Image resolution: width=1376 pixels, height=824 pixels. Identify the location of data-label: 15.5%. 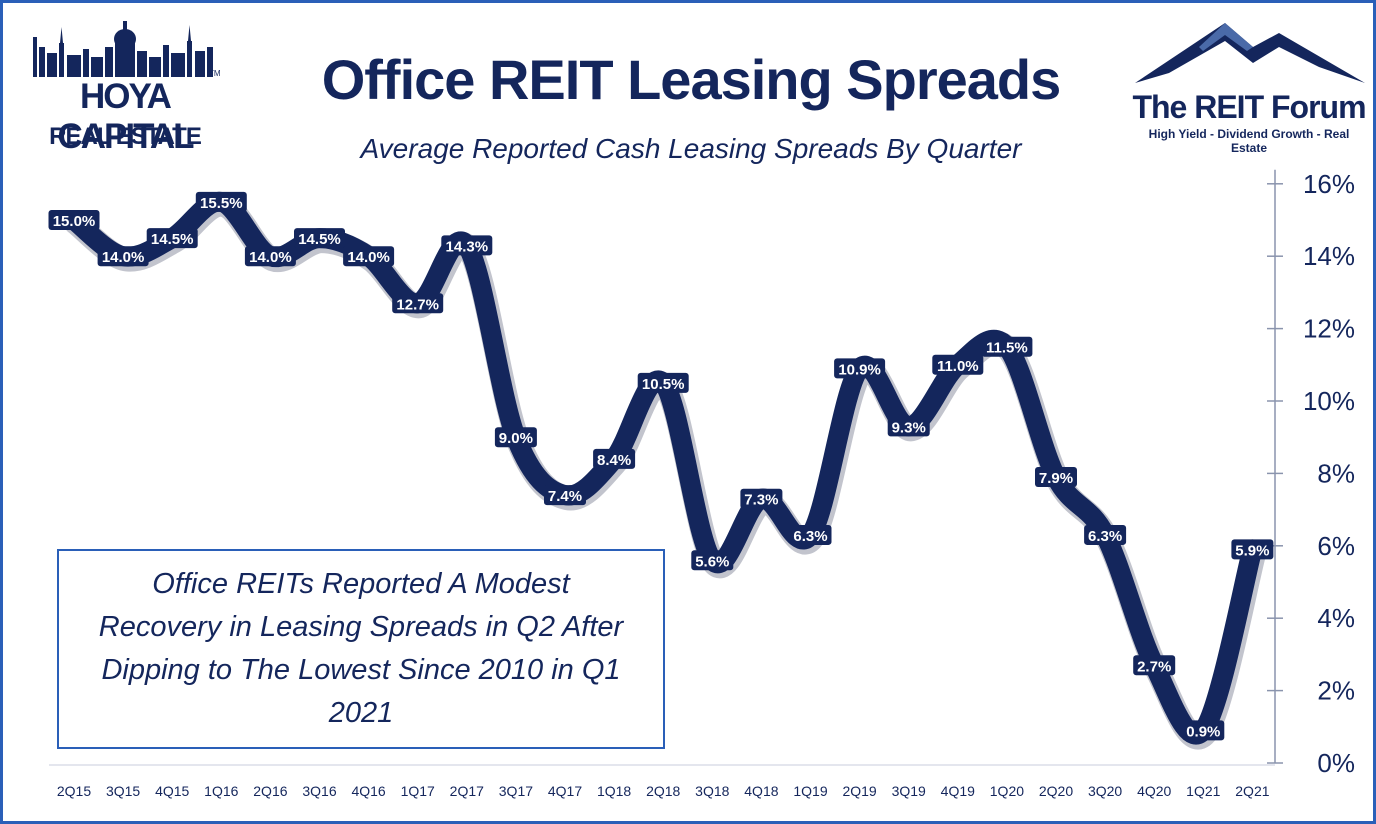
(221, 203).